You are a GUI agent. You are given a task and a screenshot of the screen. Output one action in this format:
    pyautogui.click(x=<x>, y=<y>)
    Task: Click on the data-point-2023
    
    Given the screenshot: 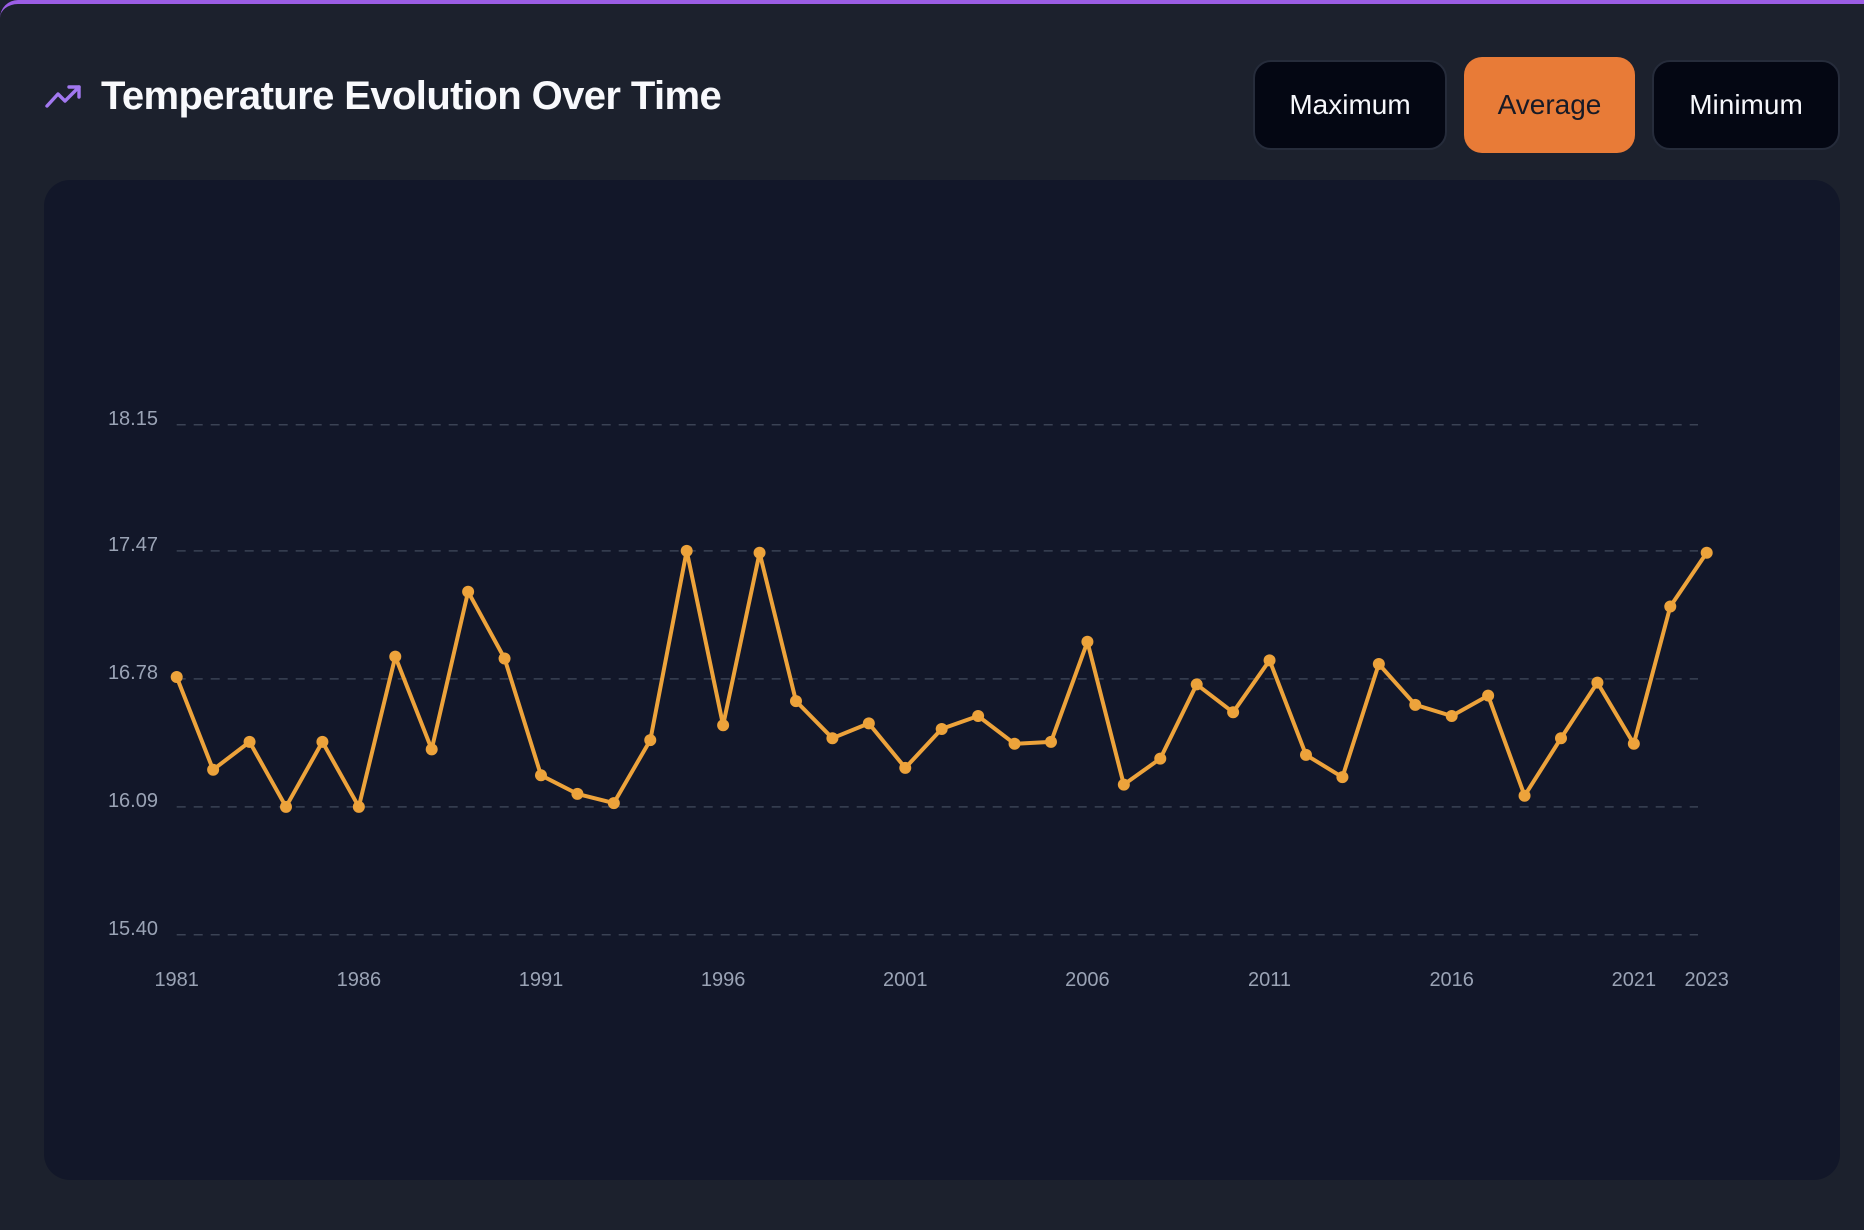 What is the action you would take?
    pyautogui.click(x=1706, y=552)
    